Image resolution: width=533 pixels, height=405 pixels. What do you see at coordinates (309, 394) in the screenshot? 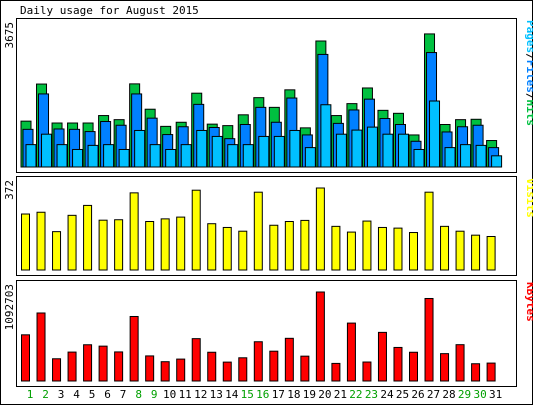
I see `x-tick-label-19: 19` at bounding box center [309, 394].